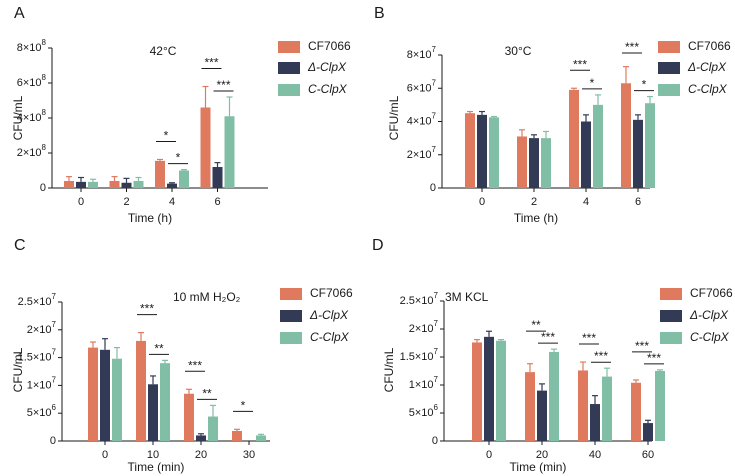  What do you see at coordinates (32, 81) in the screenshot?
I see `panel-a-ytick-label: 6×10⁸` at bounding box center [32, 81].